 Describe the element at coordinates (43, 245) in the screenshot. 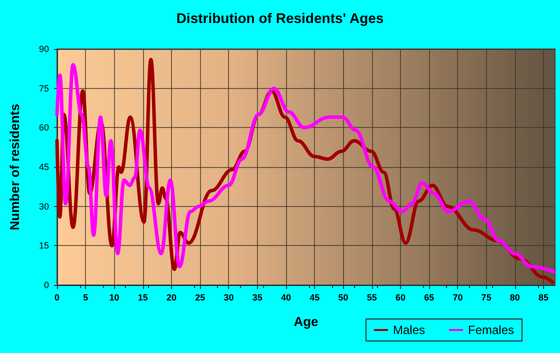

I see `y-tick-label: 15` at that location.